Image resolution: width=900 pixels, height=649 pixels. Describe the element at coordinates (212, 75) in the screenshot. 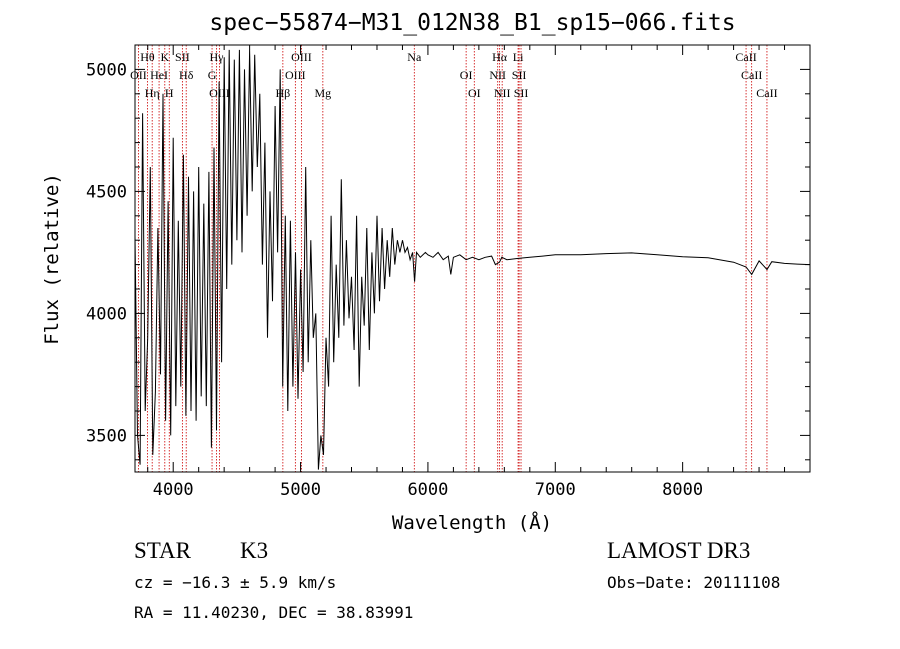

I see `line-label: G` at that location.